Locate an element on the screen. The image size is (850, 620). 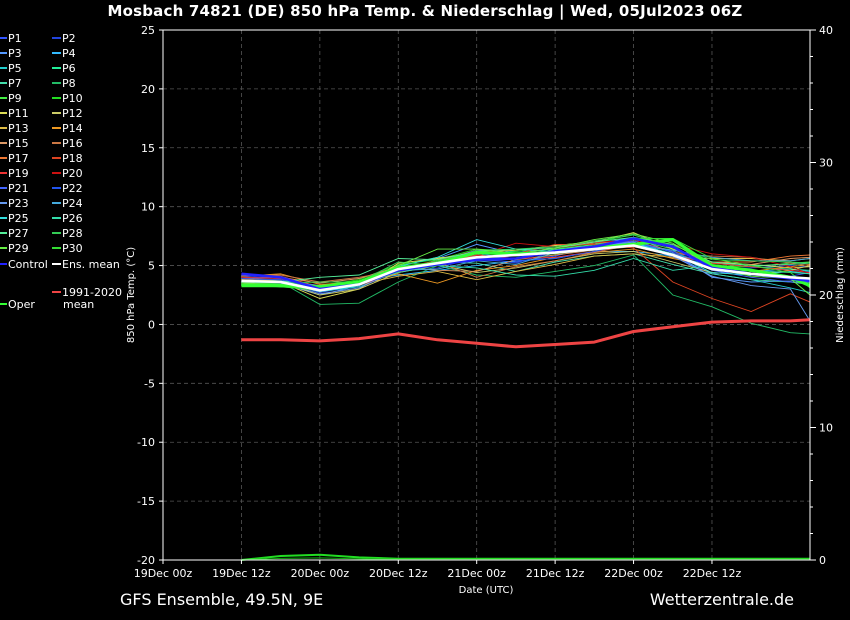
legend-item-p19: P19 is located at coordinates (14, 174).